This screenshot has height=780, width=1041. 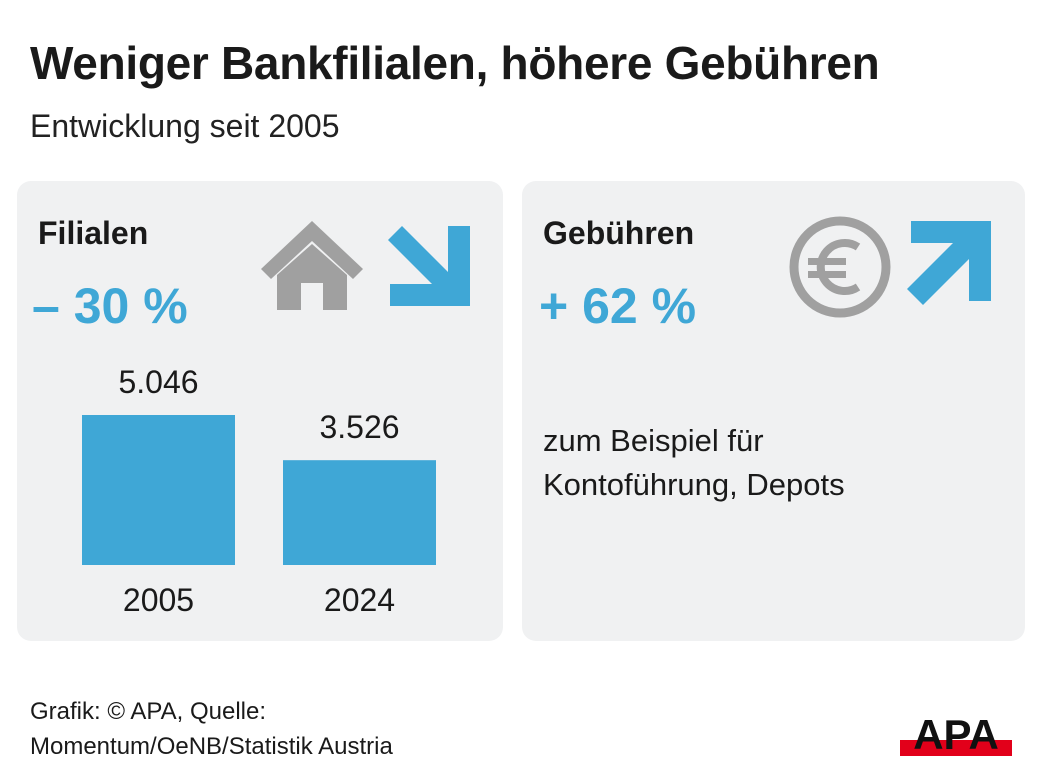 I want to click on source-line-2: Momentum/OeNB/Statistik Austria, so click(x=211, y=746).